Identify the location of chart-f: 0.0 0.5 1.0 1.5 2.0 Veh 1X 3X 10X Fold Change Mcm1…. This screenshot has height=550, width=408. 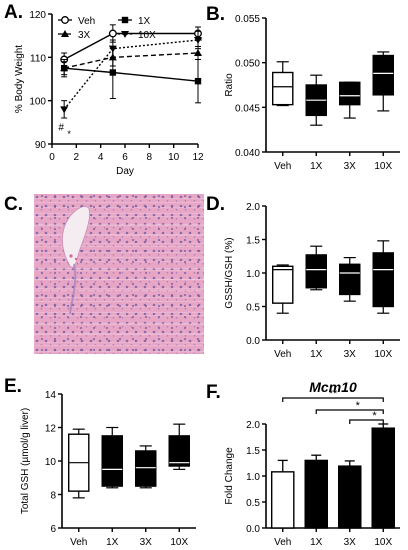
(312, 463).